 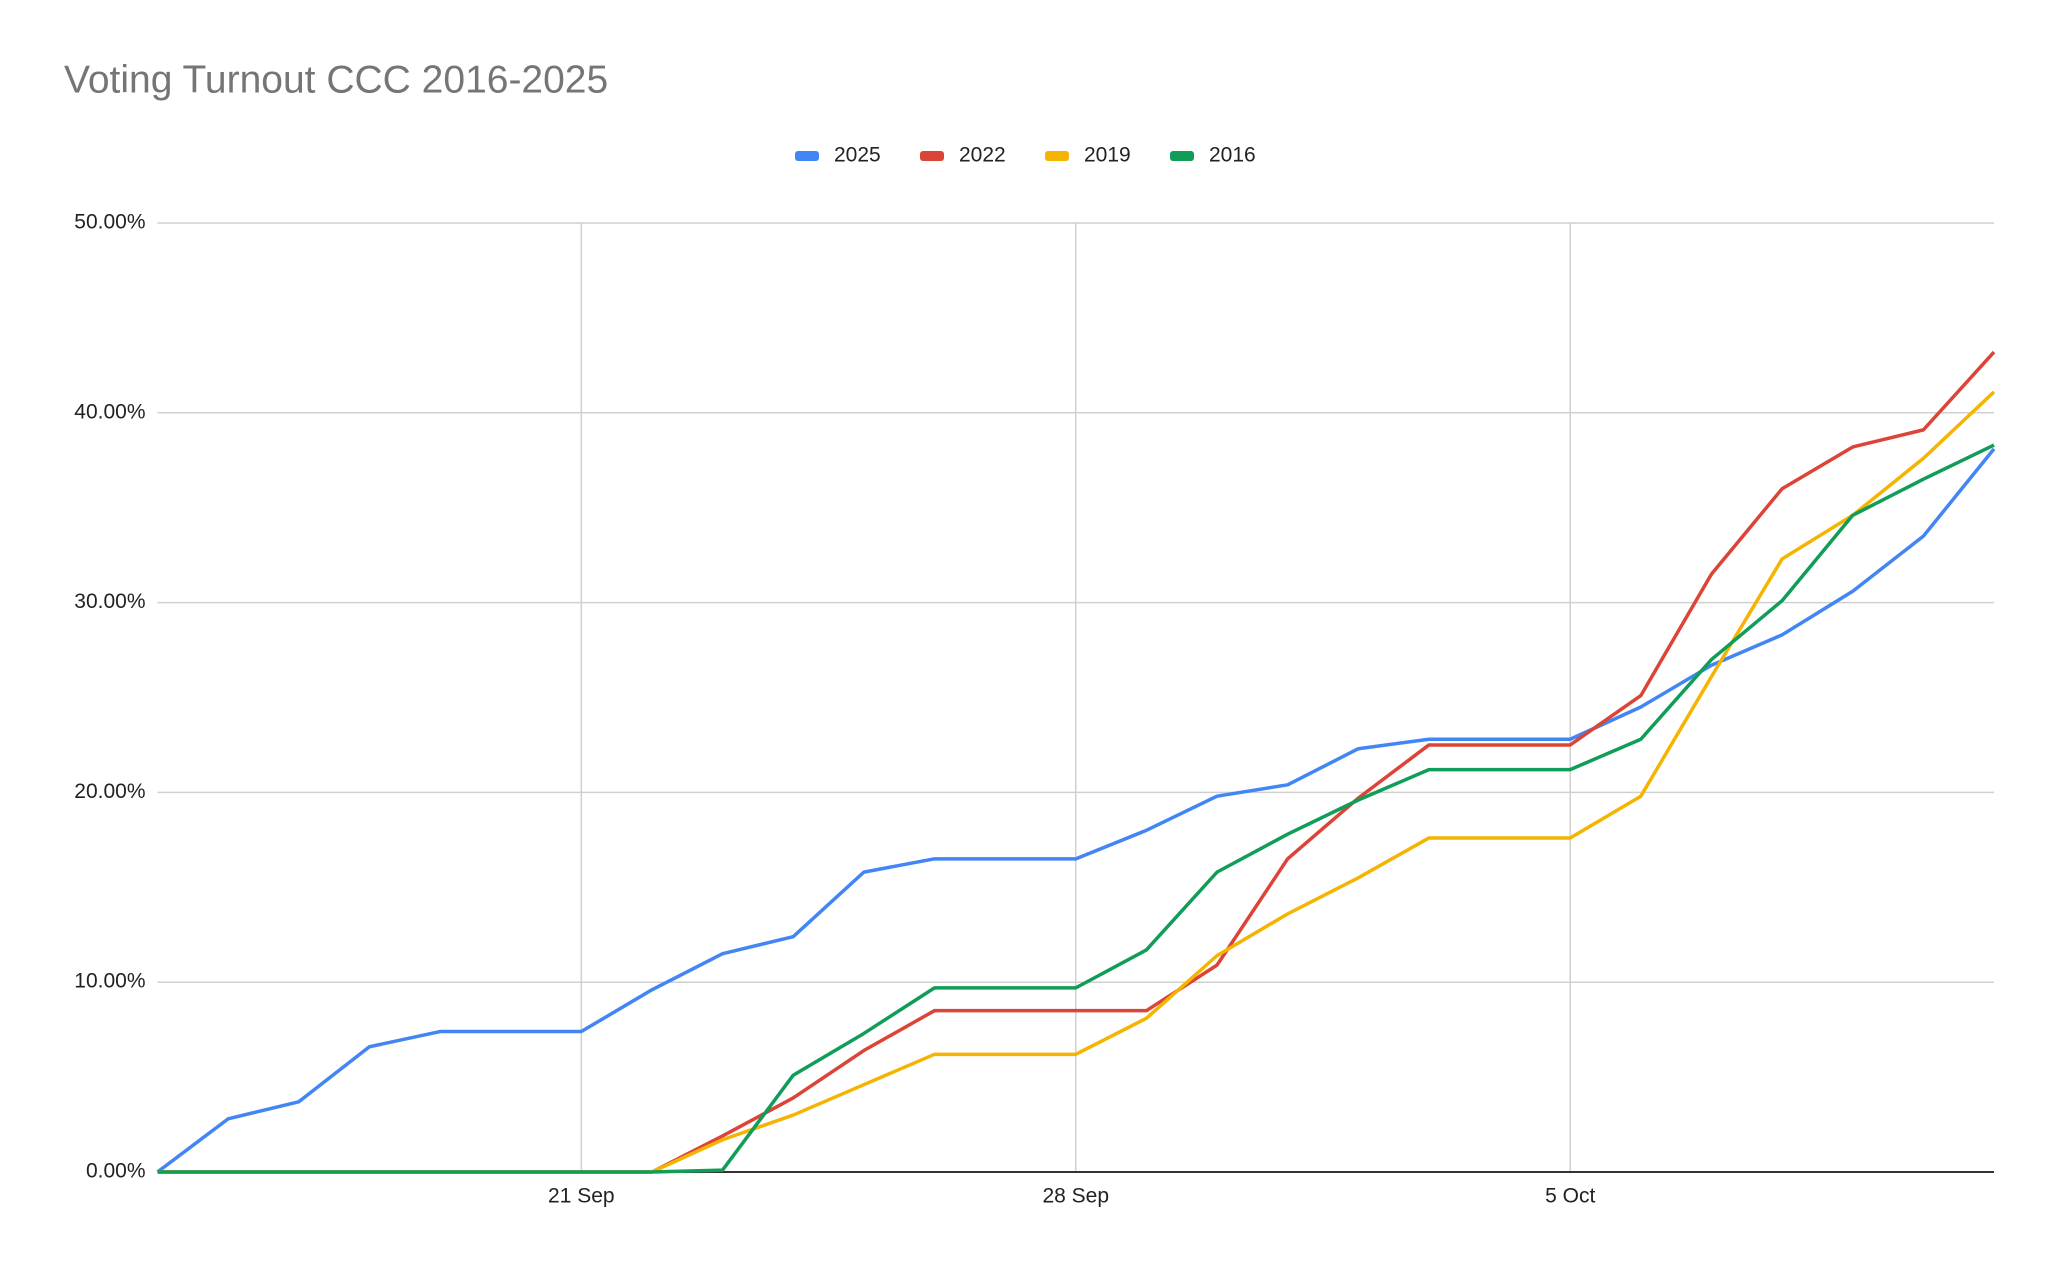 What do you see at coordinates (116, 1171) in the screenshot?
I see `y-tick-label: 0.00%` at bounding box center [116, 1171].